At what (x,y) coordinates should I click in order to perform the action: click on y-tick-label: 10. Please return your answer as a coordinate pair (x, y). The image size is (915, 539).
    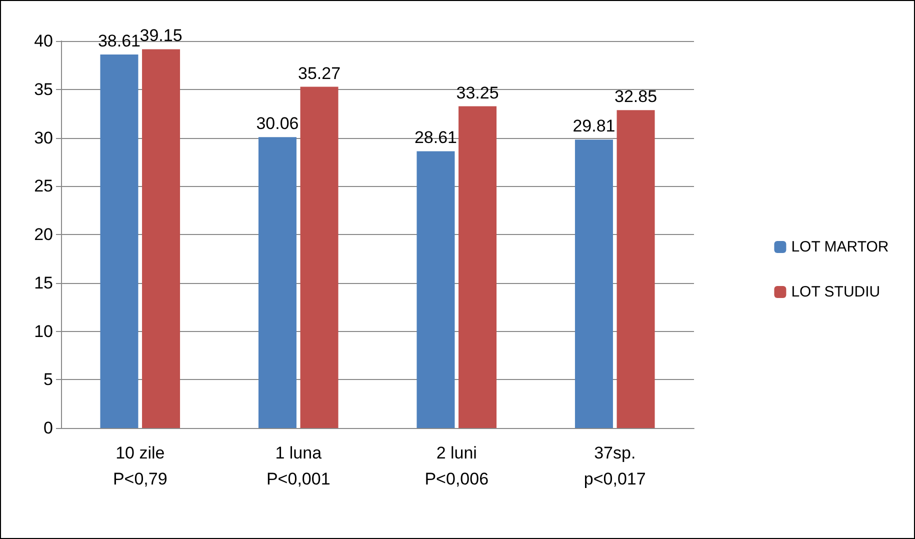
    Looking at the image, I should click on (43, 331).